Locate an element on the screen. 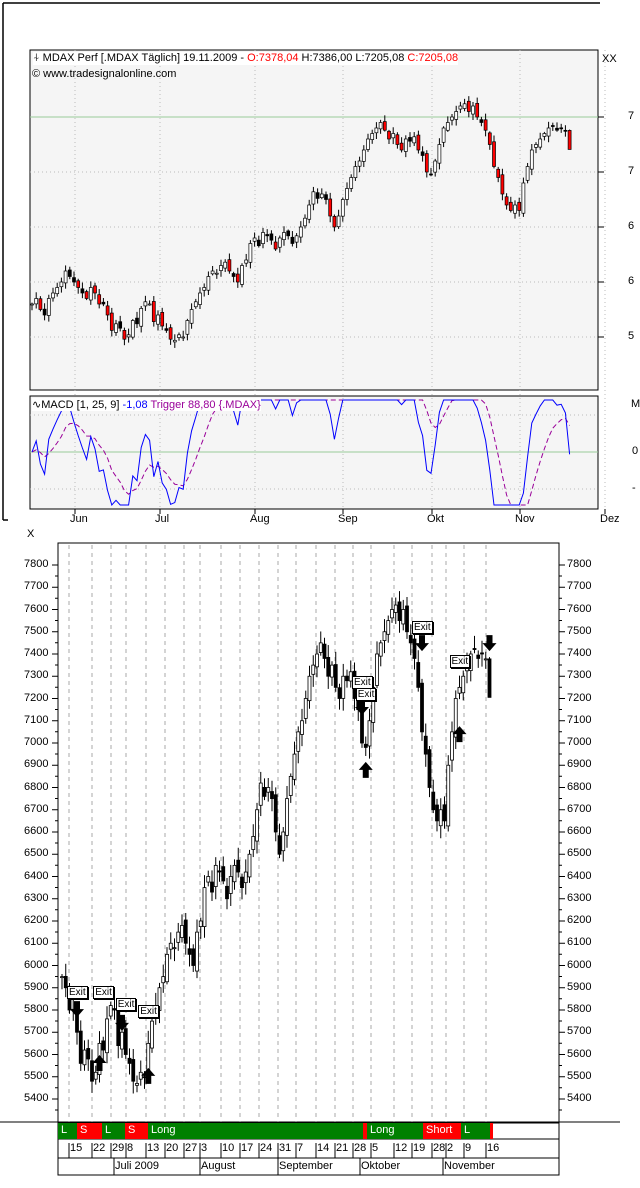  x-axis-label: Okt is located at coordinates (436, 519).